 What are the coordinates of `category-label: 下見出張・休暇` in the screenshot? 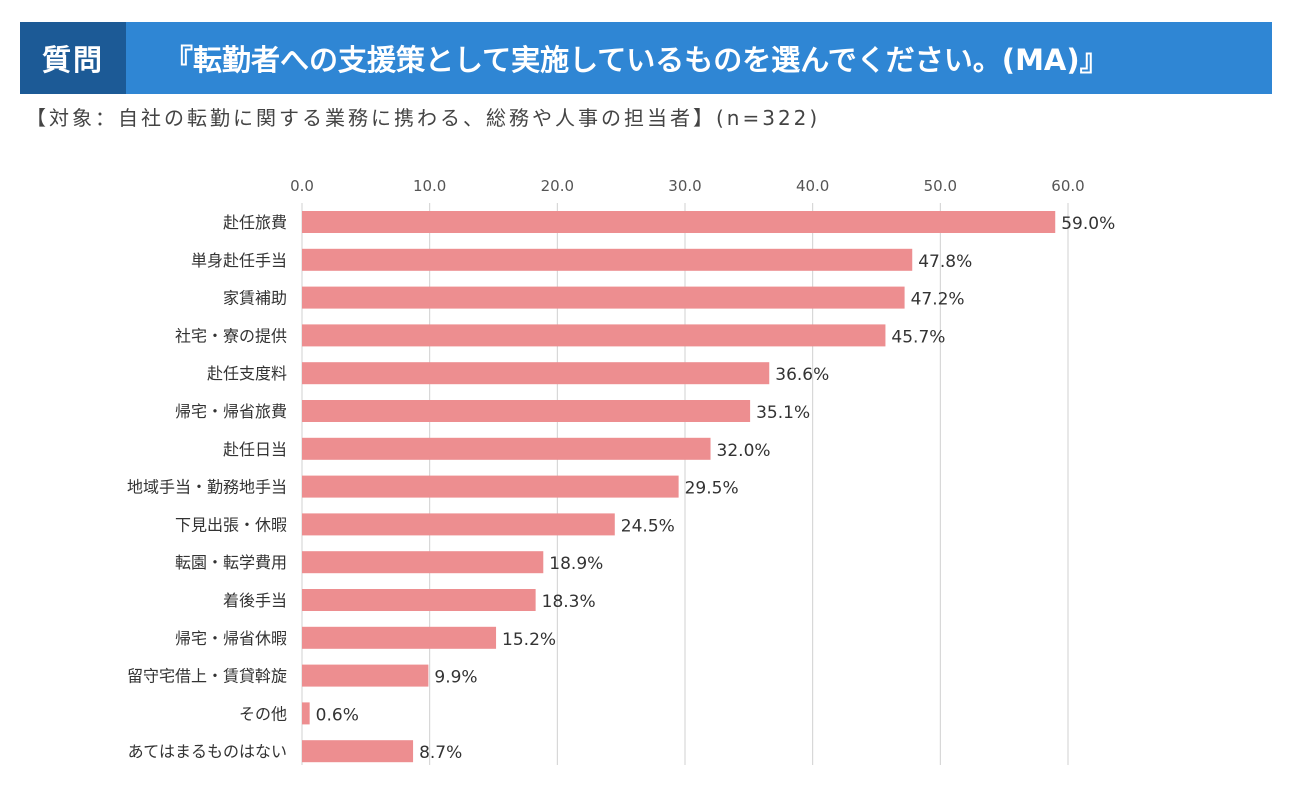 It's located at (231, 524).